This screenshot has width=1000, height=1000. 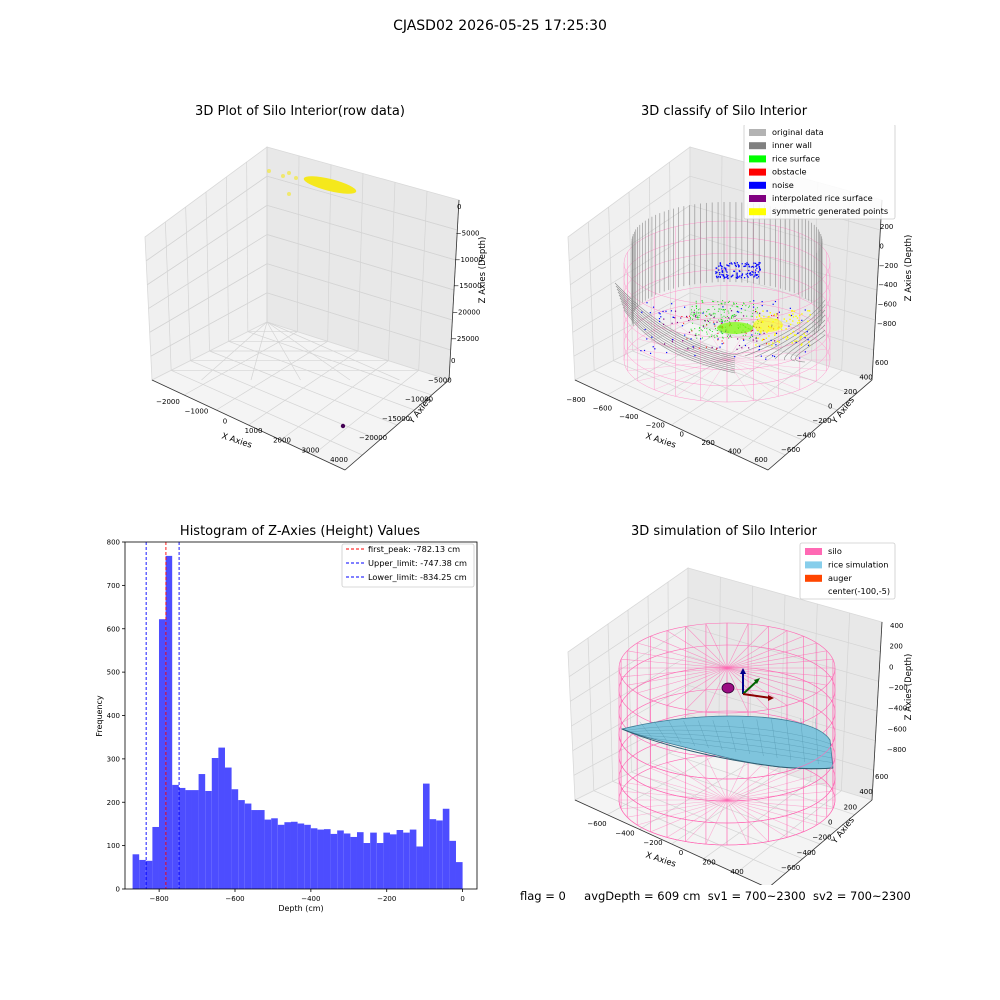 I want to click on plot4-z-ticks: −800 −600 −400 −200 0 200 400, so click(x=897, y=688).